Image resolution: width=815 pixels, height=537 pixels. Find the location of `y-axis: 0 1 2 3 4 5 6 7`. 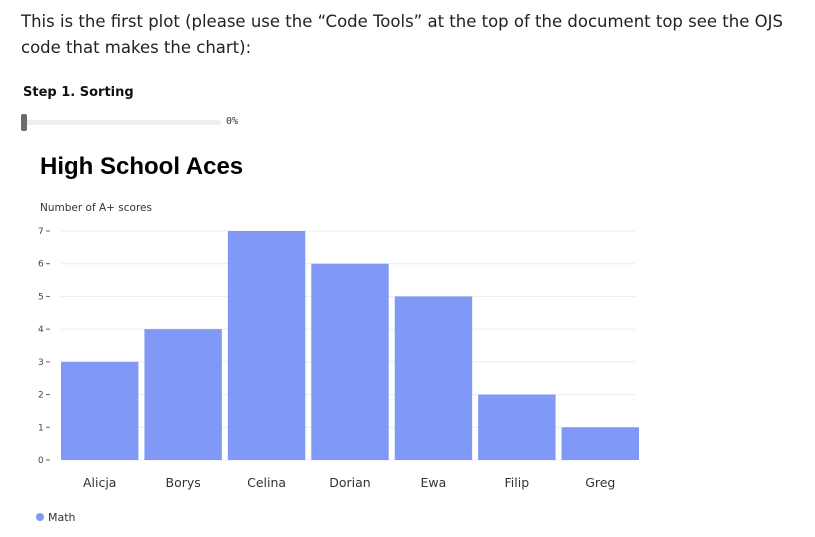

y-axis: 0 1 2 3 4 5 6 7 is located at coordinates (44, 346).